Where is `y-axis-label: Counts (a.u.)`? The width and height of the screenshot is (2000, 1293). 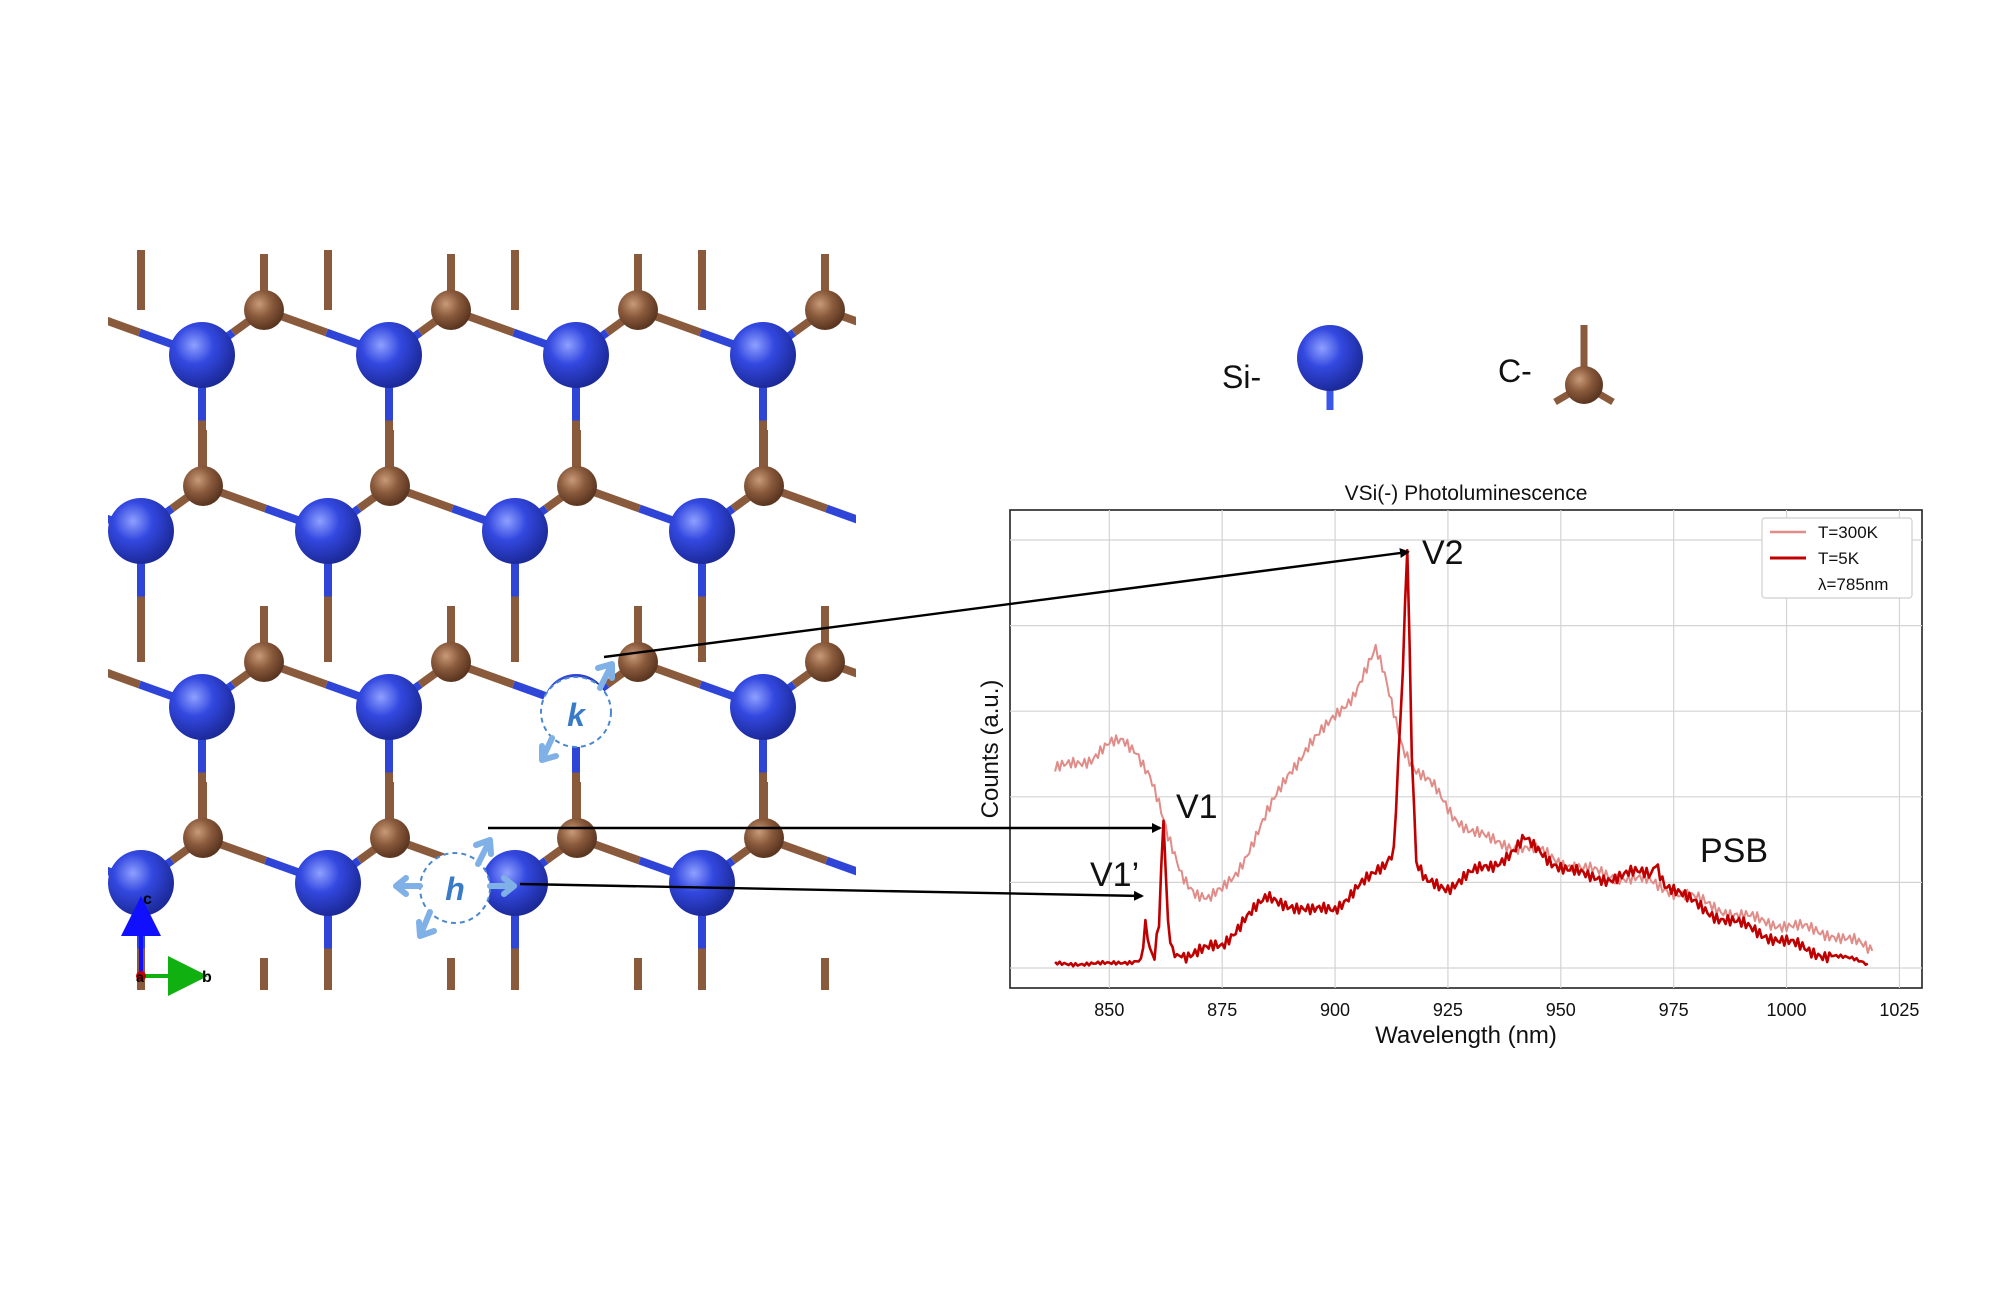
y-axis-label: Counts (a.u.) is located at coordinates (990, 749).